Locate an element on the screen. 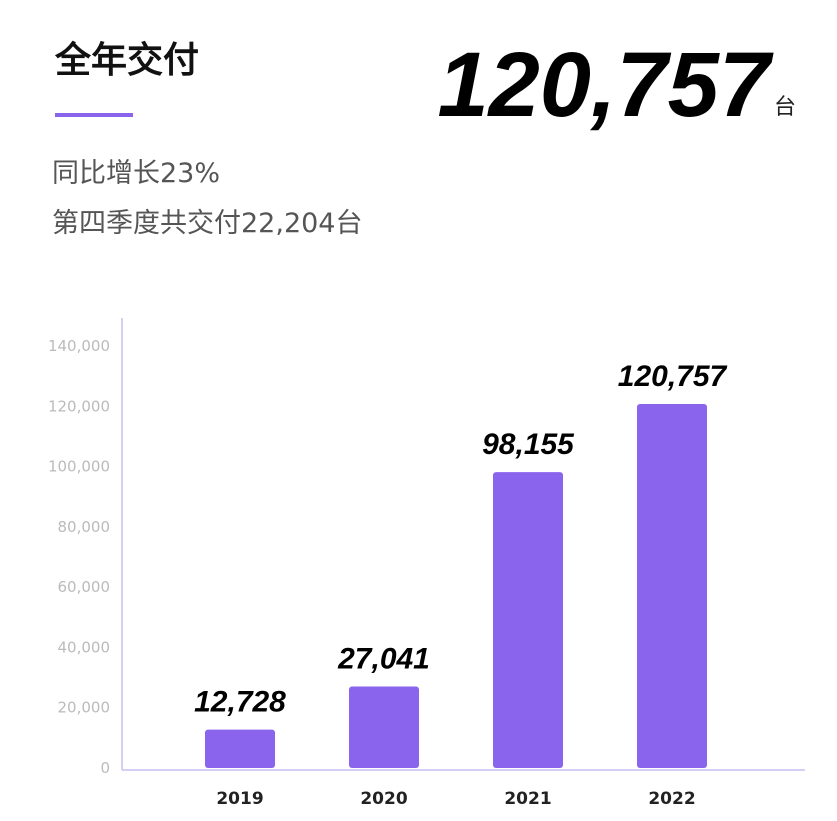 The image size is (837, 821). value-label: 12,728 is located at coordinates (240, 702).